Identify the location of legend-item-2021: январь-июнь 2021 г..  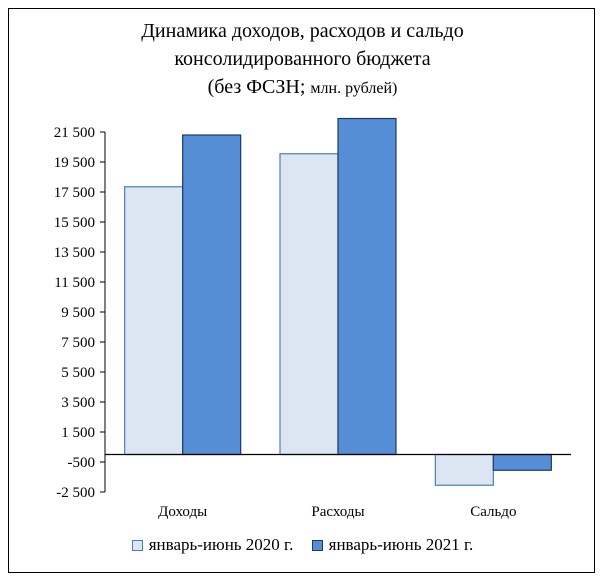
(392, 545).